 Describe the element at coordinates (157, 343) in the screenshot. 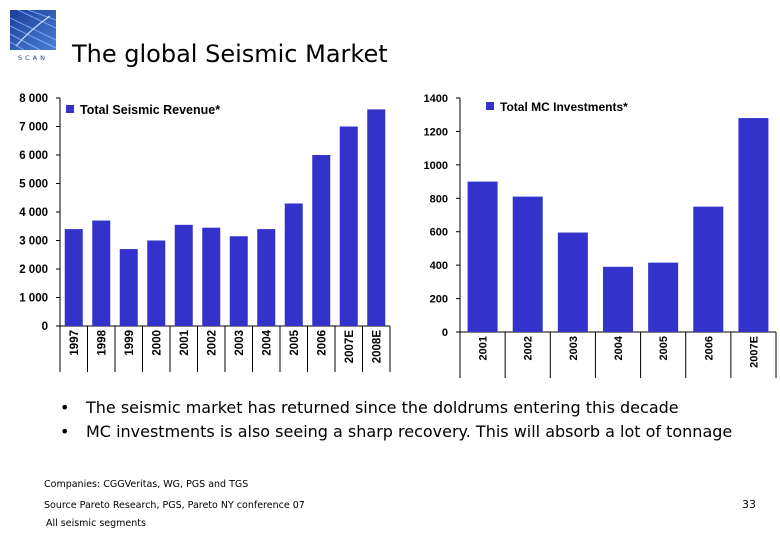

I see `revenue-x-tick-label: 2000` at that location.